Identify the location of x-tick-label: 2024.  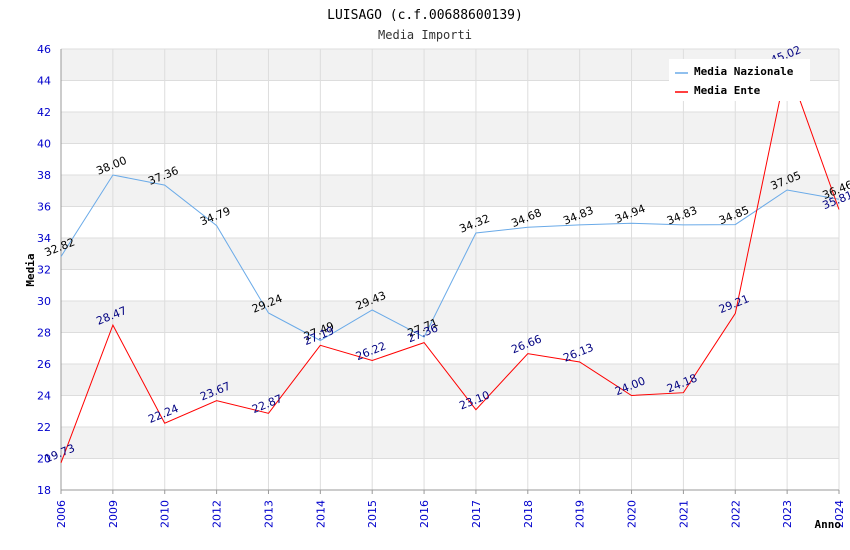
(839, 514).